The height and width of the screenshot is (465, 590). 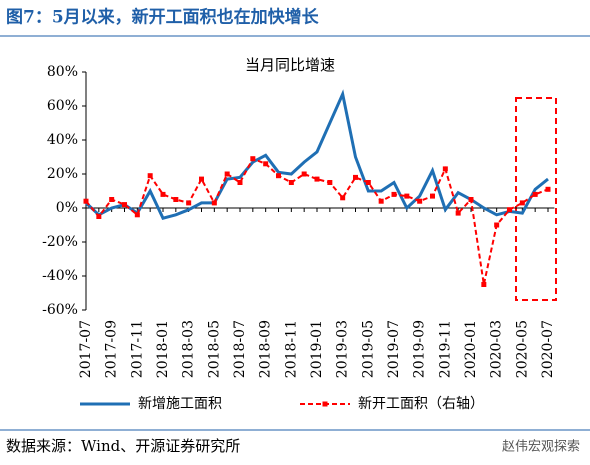 I want to click on legend-label: 新增施工面积, so click(x=180, y=404).